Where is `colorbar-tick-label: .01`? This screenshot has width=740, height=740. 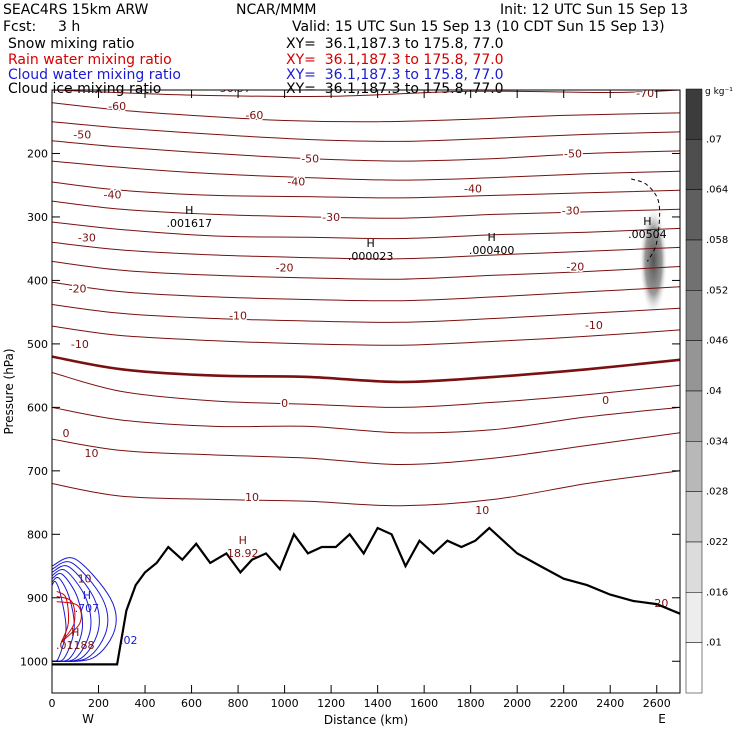 colorbar-tick-label: .01 is located at coordinates (714, 643).